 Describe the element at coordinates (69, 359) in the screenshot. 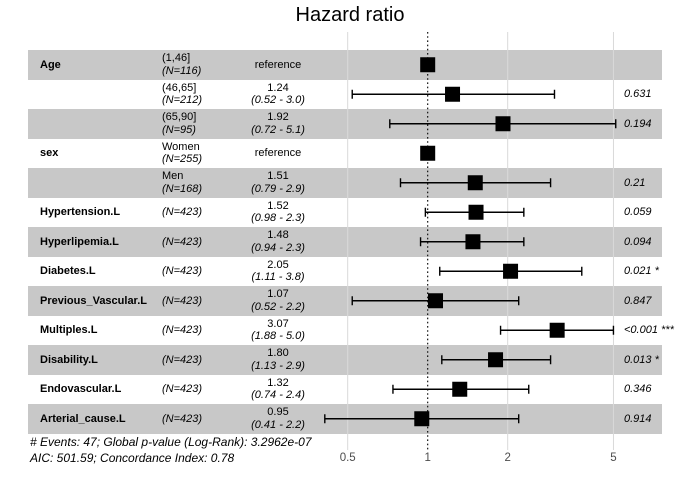

I see `variable-label: Disability.L` at that location.